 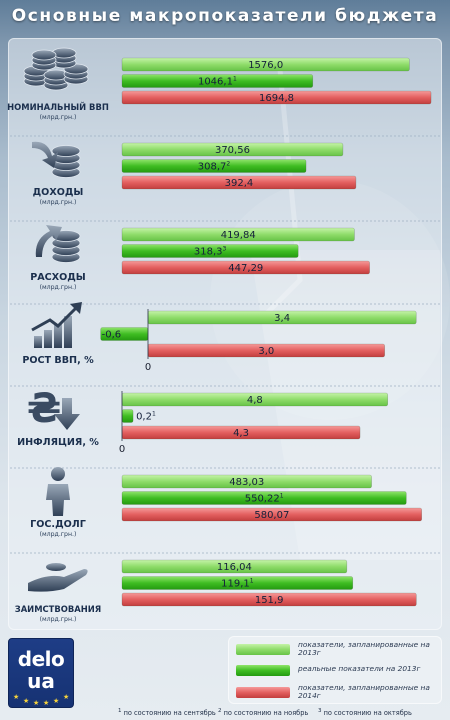 What do you see at coordinates (359, 668) in the screenshot?
I see `legend-label-actual-2013: реальные показатели на 2013г` at bounding box center [359, 668].